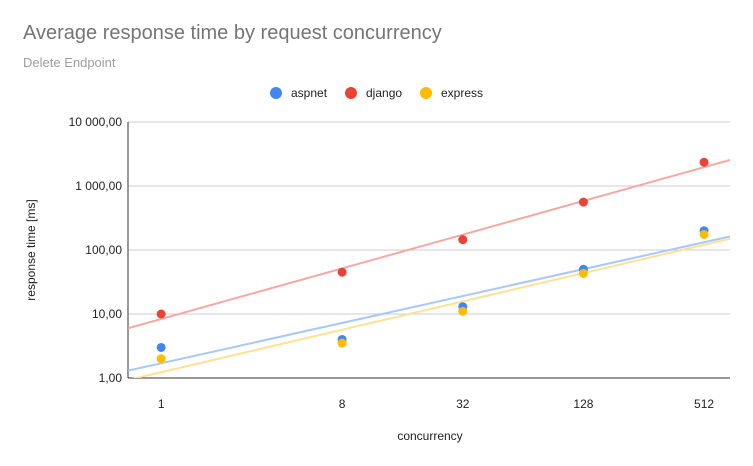 The width and height of the screenshot is (753, 466). Describe the element at coordinates (309, 93) in the screenshot. I see `legend-label-aspnet: aspnet` at that location.